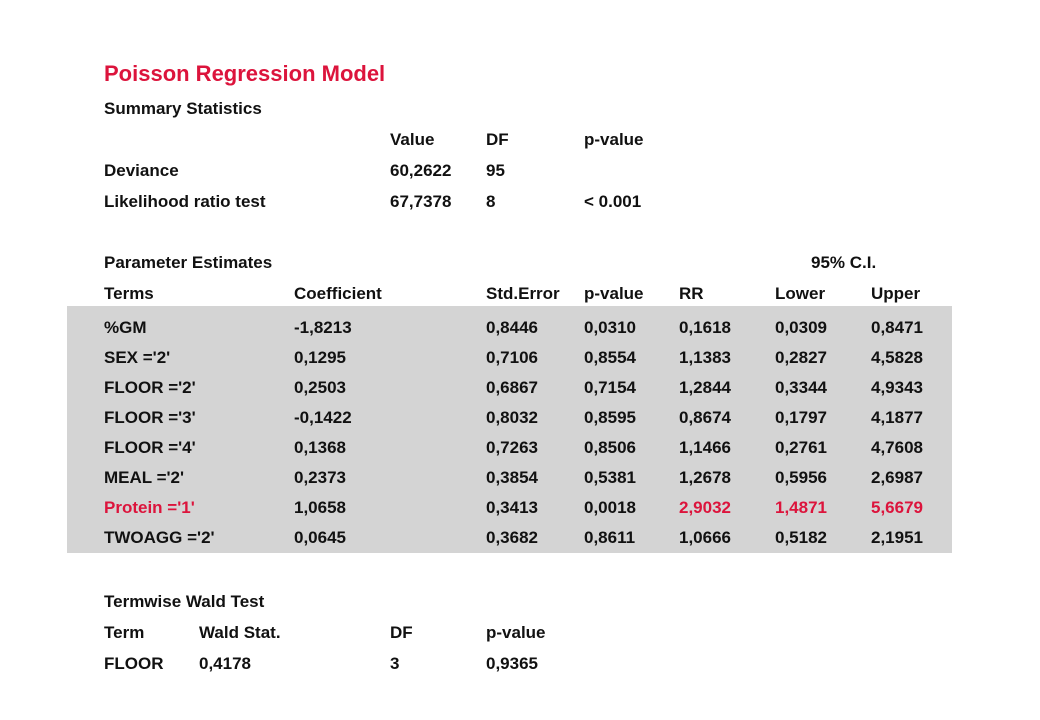  What do you see at coordinates (897, 417) in the screenshot?
I see `upper-cell: 4,1877` at bounding box center [897, 417].